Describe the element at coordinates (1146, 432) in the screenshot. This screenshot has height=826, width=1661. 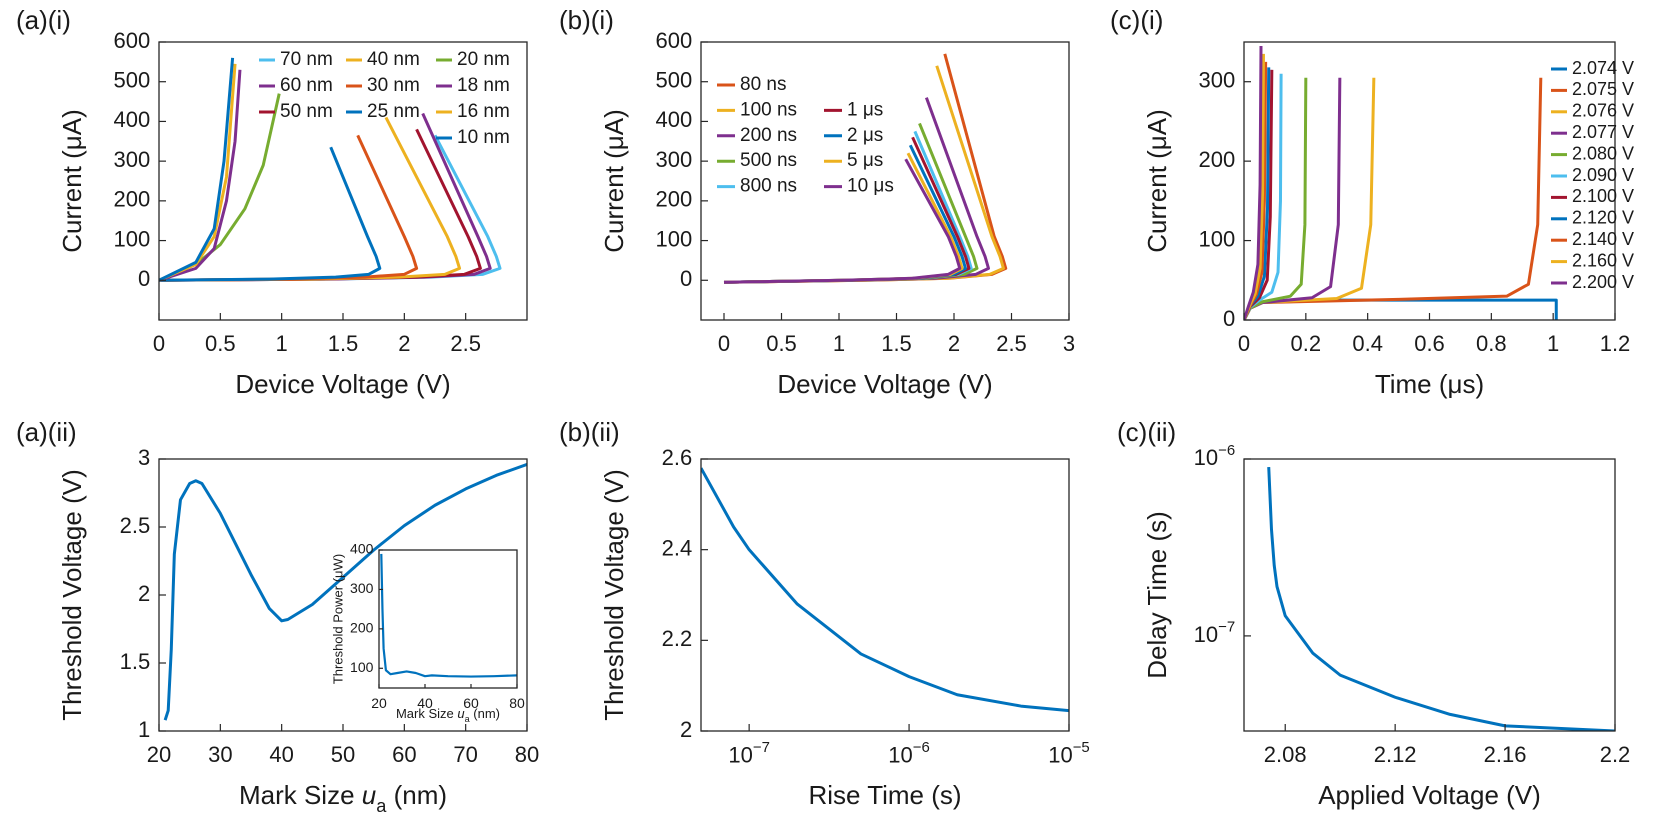
I see `panel-label: (c)(ii)` at that location.